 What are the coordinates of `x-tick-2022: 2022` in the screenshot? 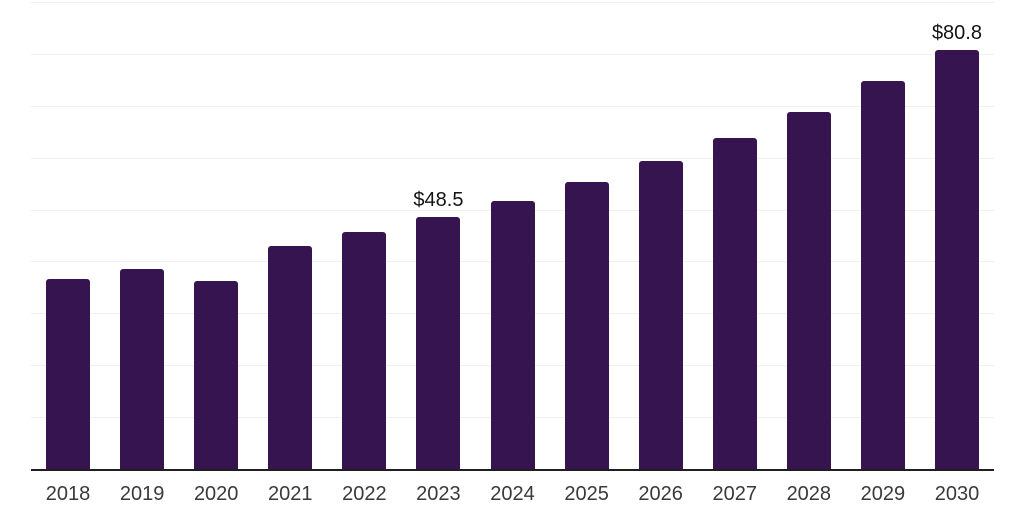 It's located at (364, 494).